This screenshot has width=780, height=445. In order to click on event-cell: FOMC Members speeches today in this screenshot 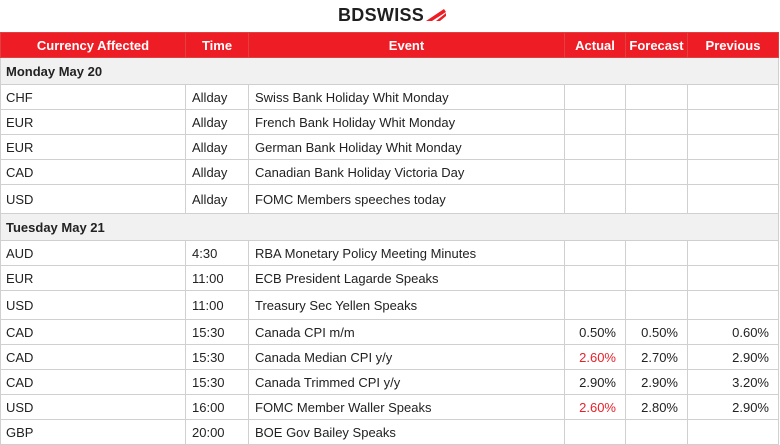, I will do `click(406, 199)`.